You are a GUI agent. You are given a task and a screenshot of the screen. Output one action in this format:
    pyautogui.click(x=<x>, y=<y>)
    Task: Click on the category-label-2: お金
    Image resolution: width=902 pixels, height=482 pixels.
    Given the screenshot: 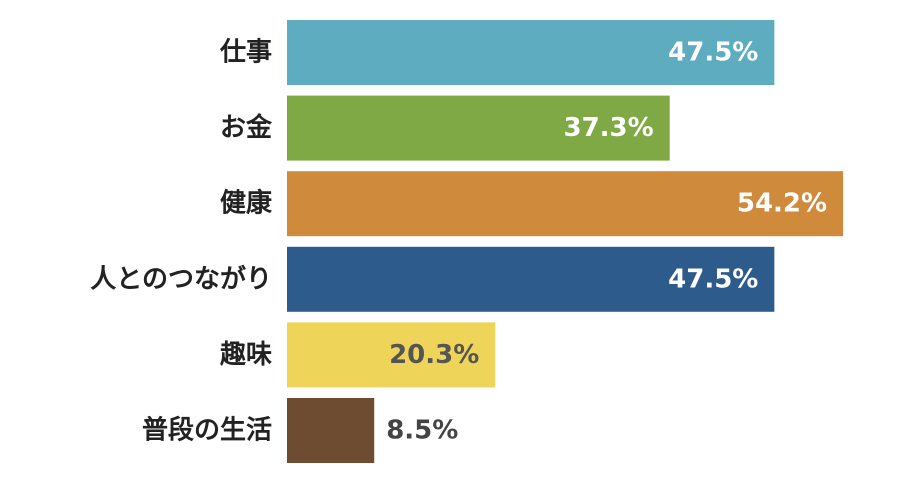 What is the action you would take?
    pyautogui.click(x=246, y=127)
    